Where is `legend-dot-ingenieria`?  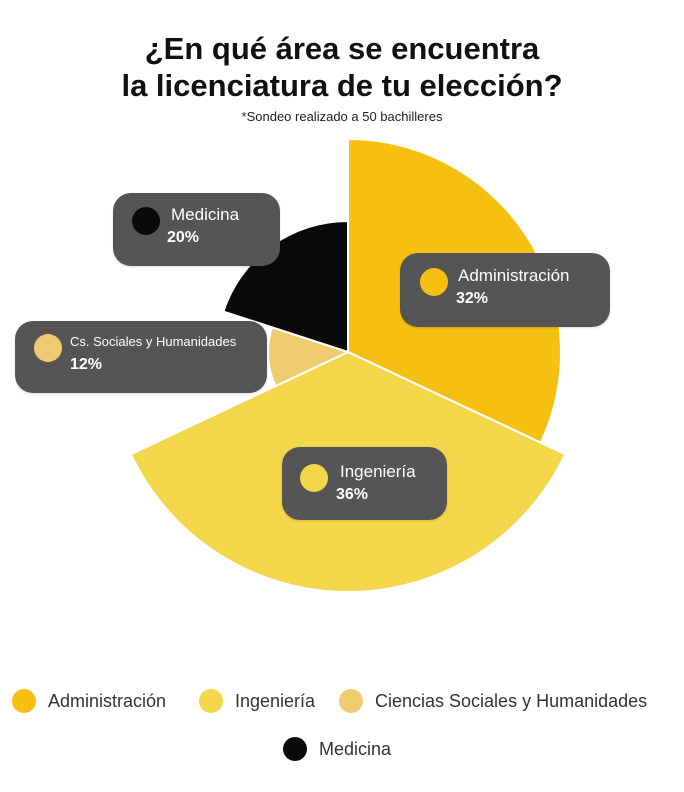 legend-dot-ingenieria is located at coordinates (211, 701).